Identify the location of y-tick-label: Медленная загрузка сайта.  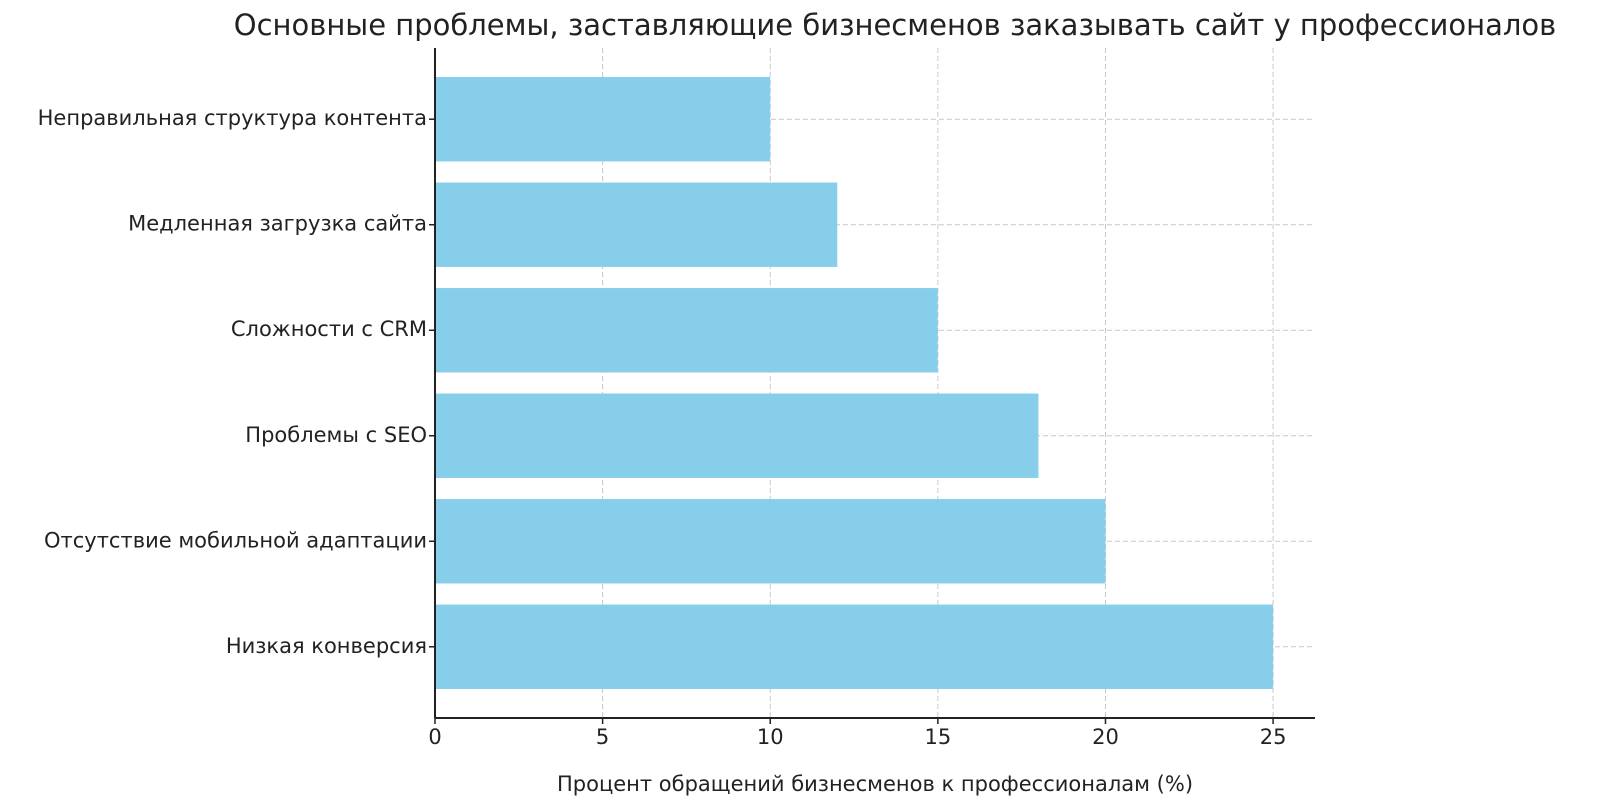
(277, 224).